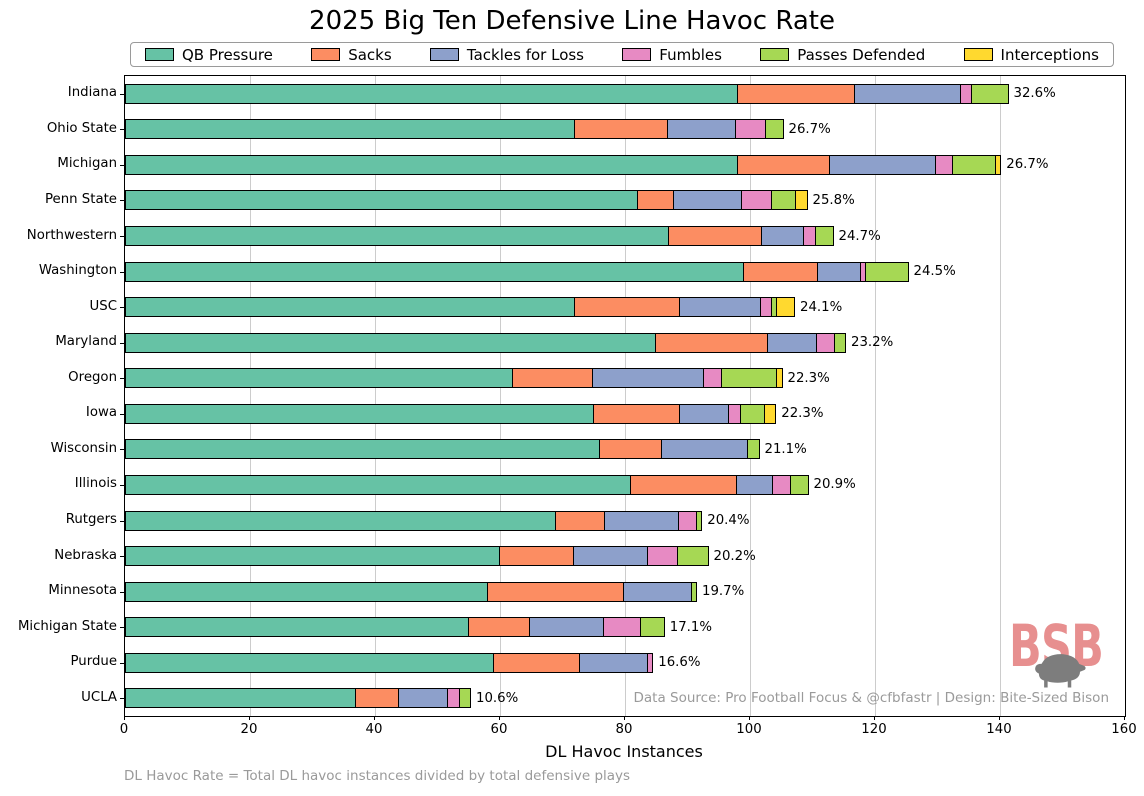 This screenshot has width=1144, height=796. Describe the element at coordinates (572, 21) in the screenshot. I see `chart-title: 2025 Big Ten Defensive Line Havoc Rate` at that location.